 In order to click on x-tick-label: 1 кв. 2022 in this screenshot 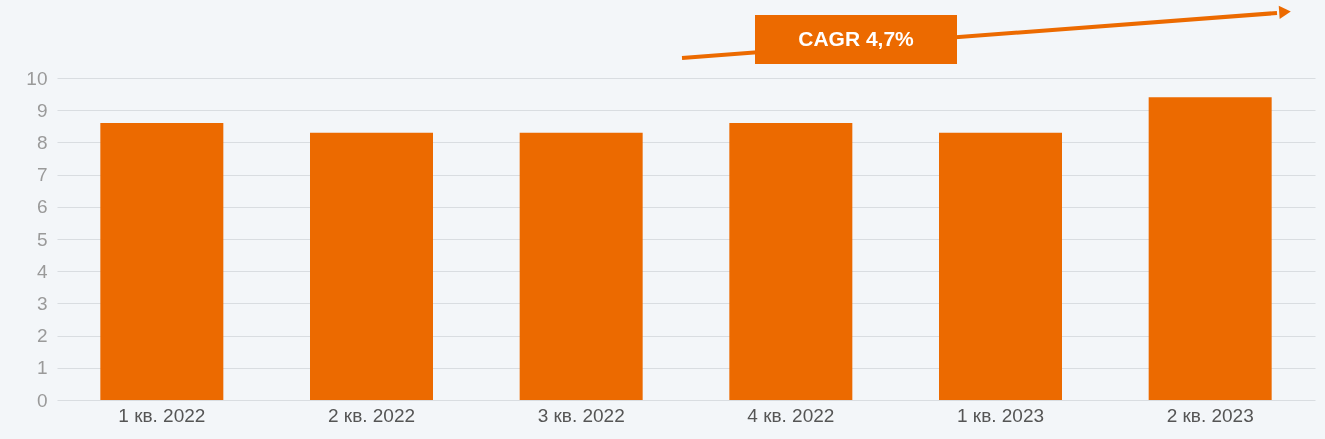, I will do `click(162, 415)`.